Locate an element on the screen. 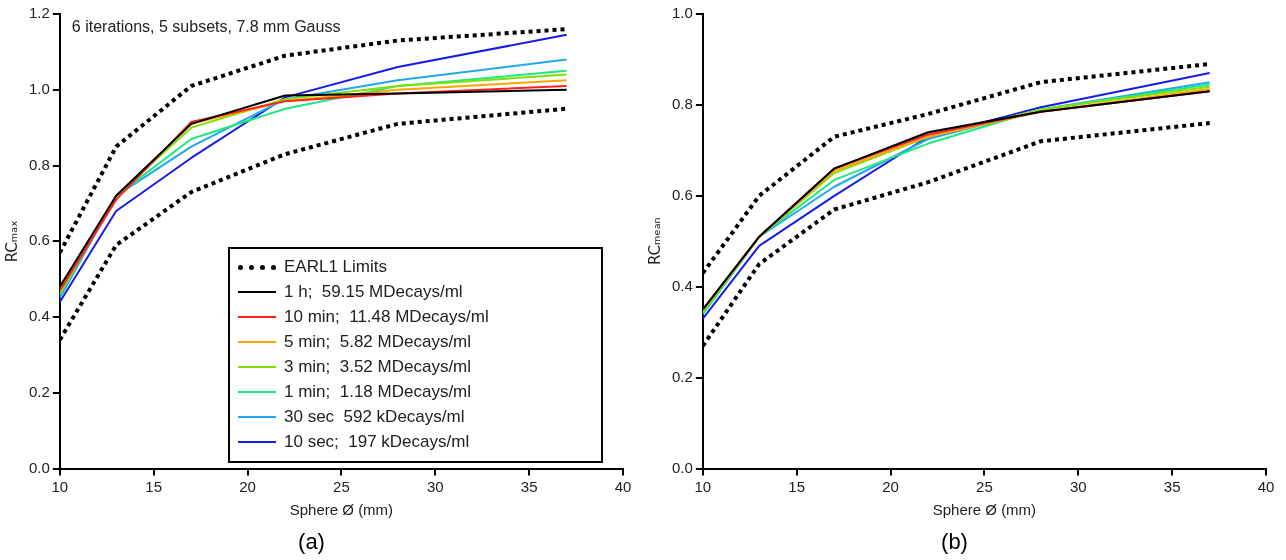 The height and width of the screenshot is (560, 1286). text: (b) is located at coordinates (954, 541).